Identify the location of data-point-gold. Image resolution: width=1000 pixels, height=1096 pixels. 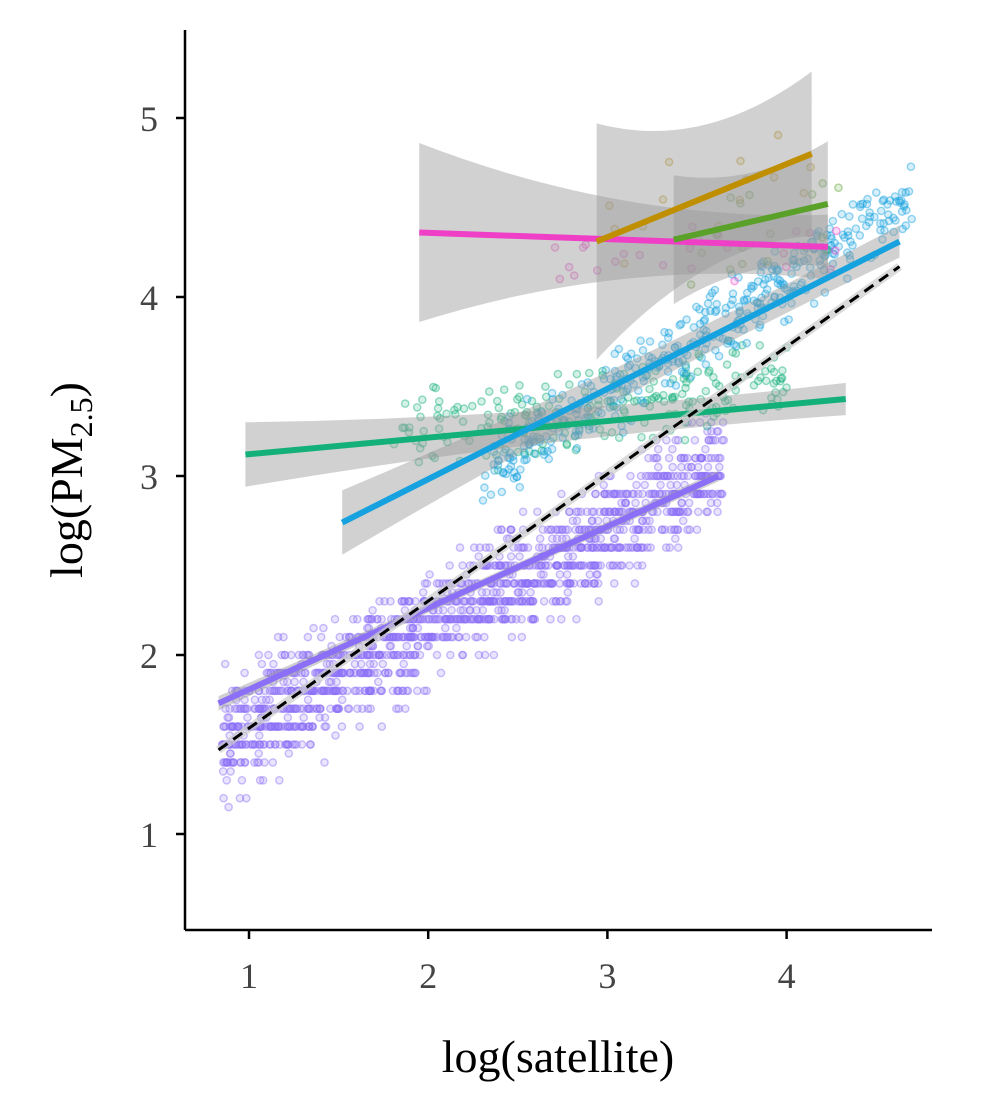
(624, 263).